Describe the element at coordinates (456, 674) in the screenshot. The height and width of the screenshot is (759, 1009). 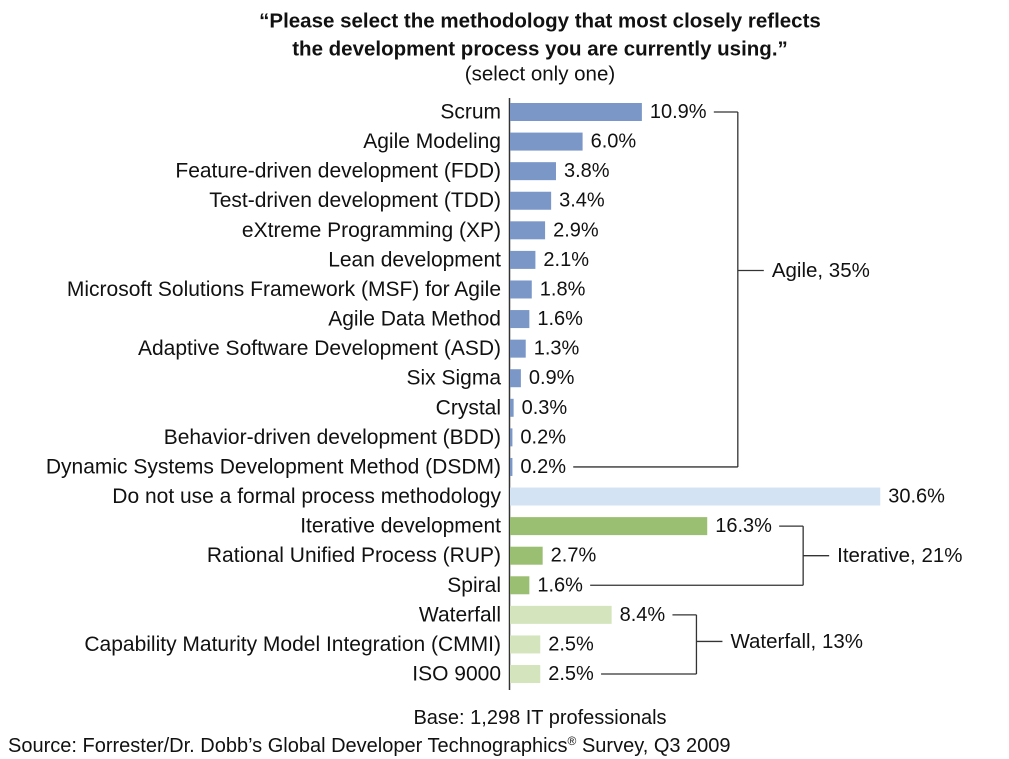
I see `category-label: ISO 9000` at that location.